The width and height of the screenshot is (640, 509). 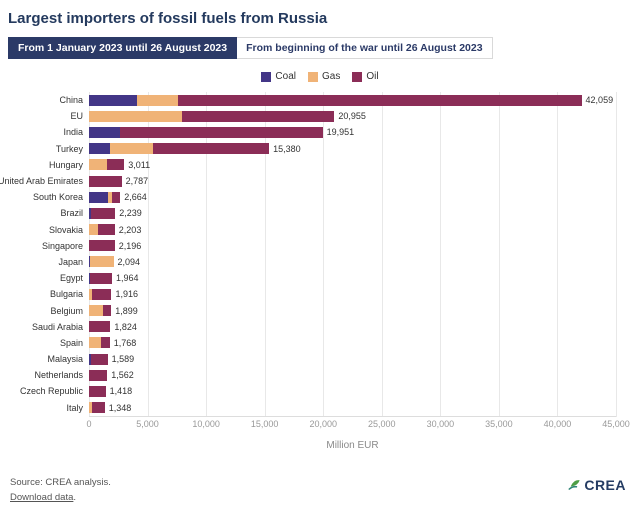 I want to click on oil-swatch-icon, so click(x=357, y=76).